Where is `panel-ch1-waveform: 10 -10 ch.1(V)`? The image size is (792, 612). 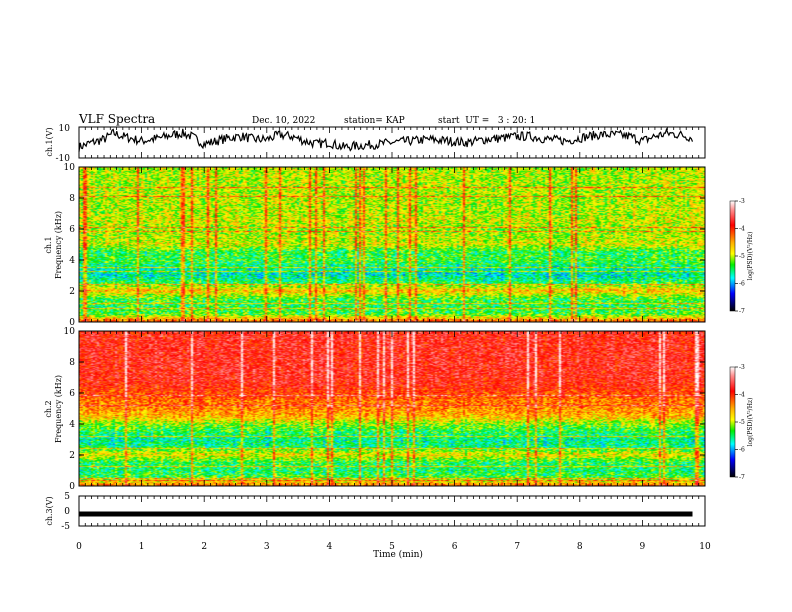
panel-ch1-waveform: 10 -10 ch.1(V) is located at coordinates (375, 144).